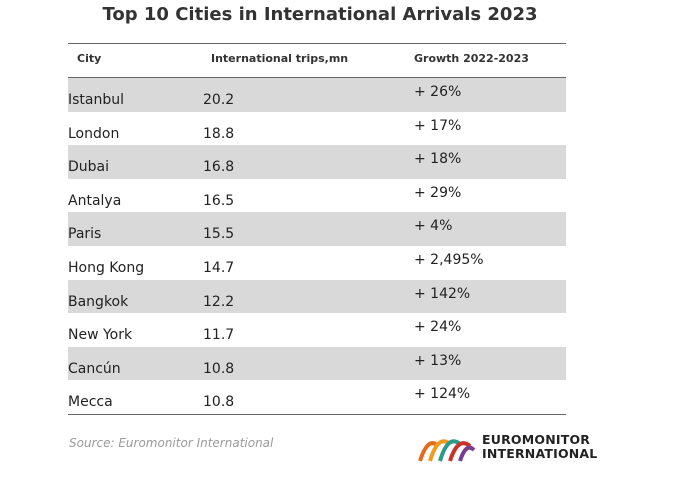 The image size is (677, 491). Describe the element at coordinates (96, 100) in the screenshot. I see `cell-city: Istanbul` at that location.